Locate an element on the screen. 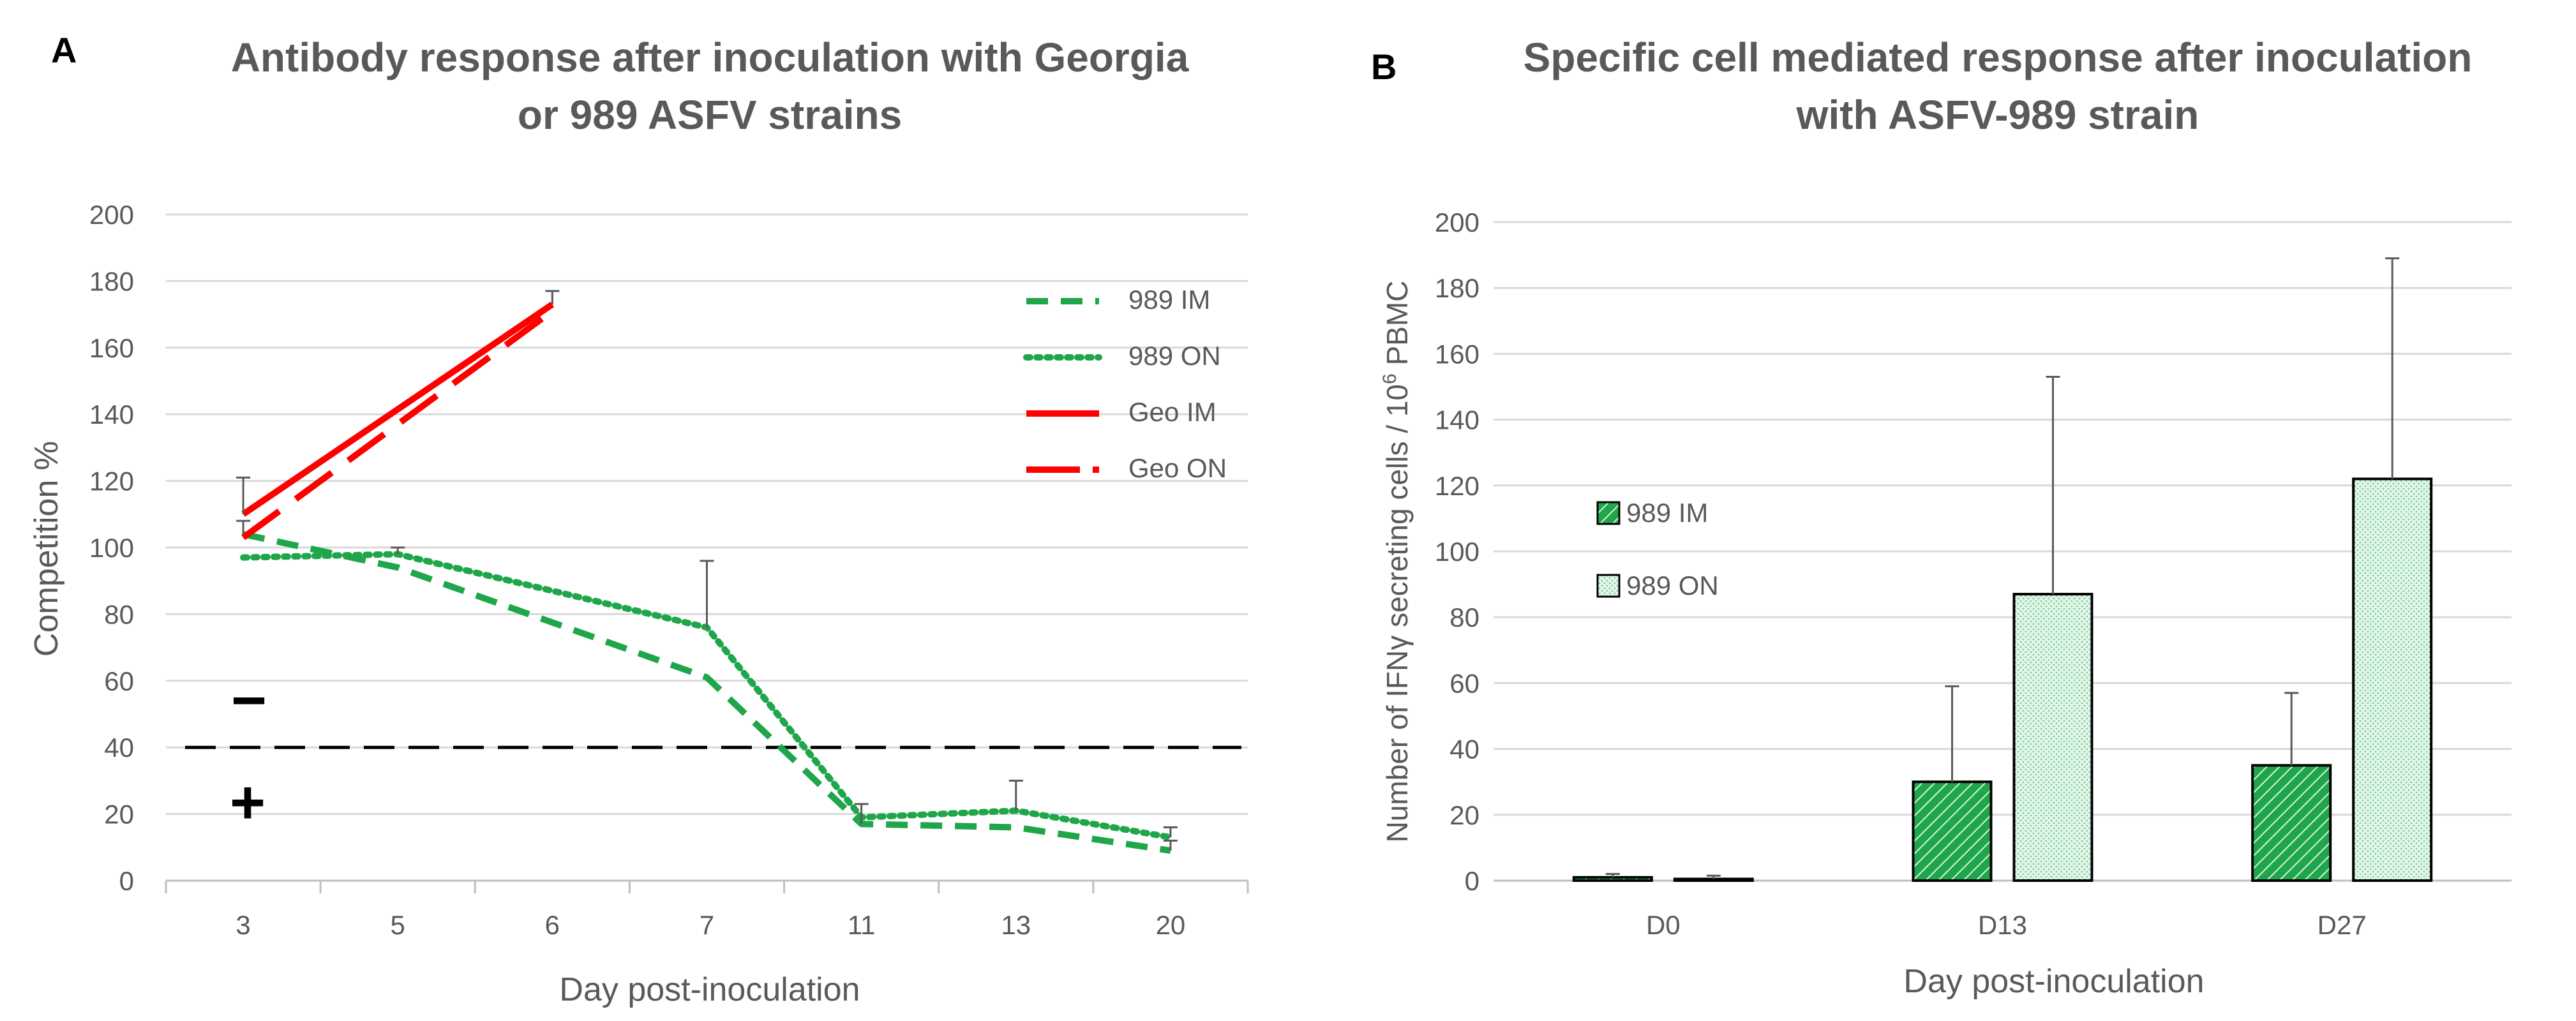 This screenshot has height=1021, width=2576. x-tick-label: 7 is located at coordinates (707, 925).